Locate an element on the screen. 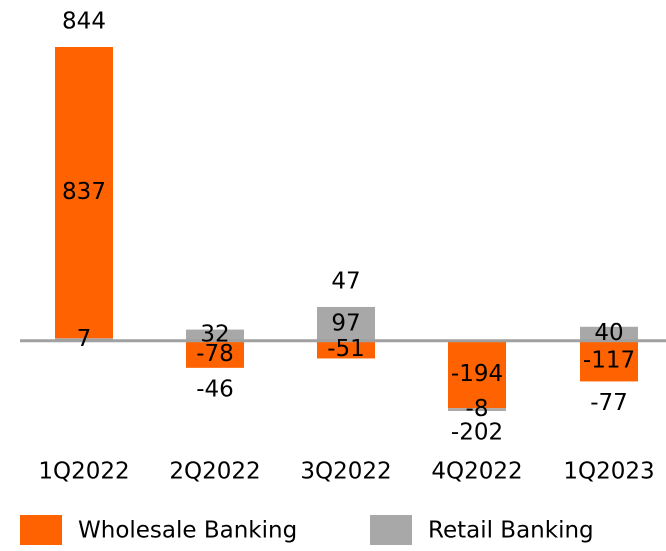 The height and width of the screenshot is (551, 666). total-label: -202 is located at coordinates (477, 433).